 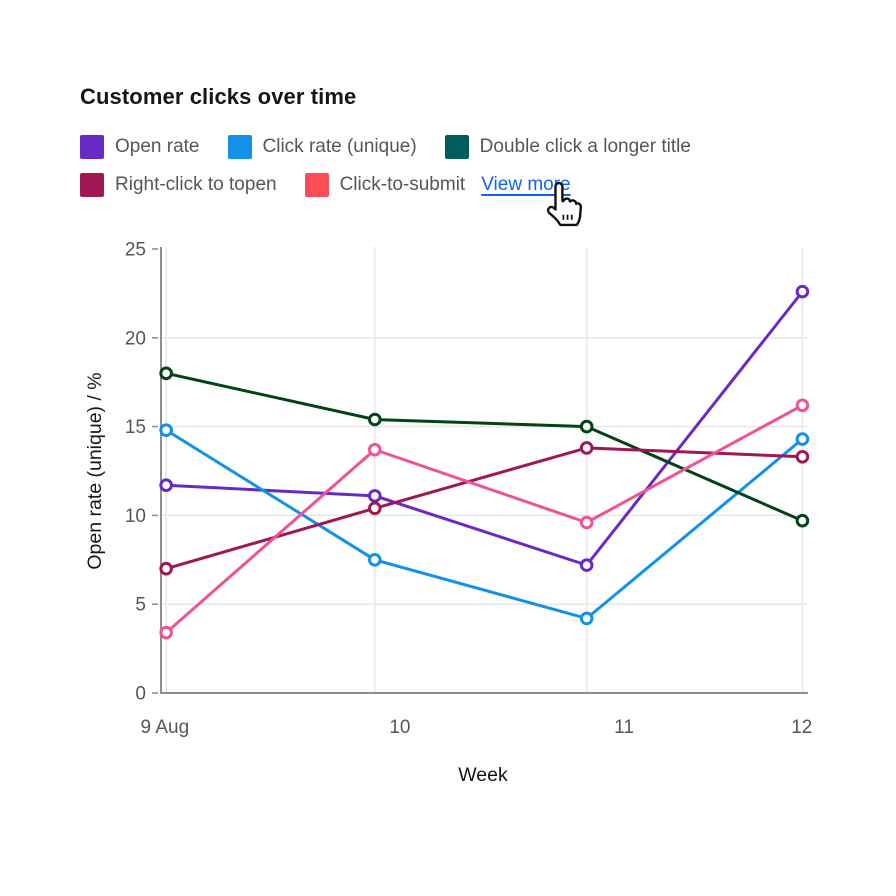 I want to click on legend-item-click-rate-unique: Click rate (unique), so click(x=322, y=147).